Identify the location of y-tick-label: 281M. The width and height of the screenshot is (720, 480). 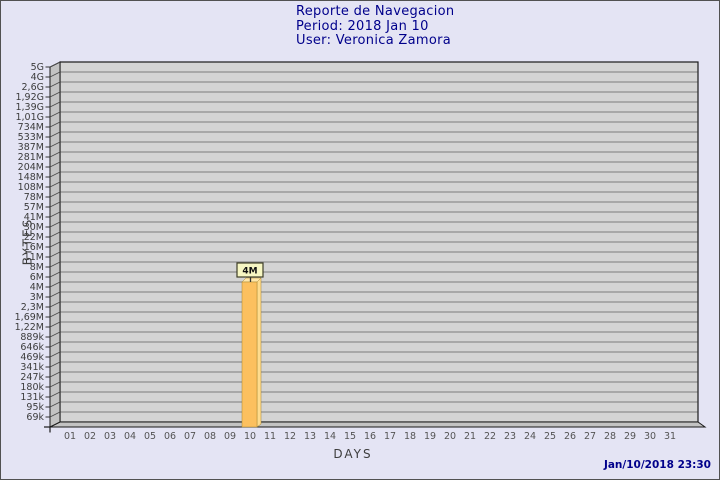
(31, 157).